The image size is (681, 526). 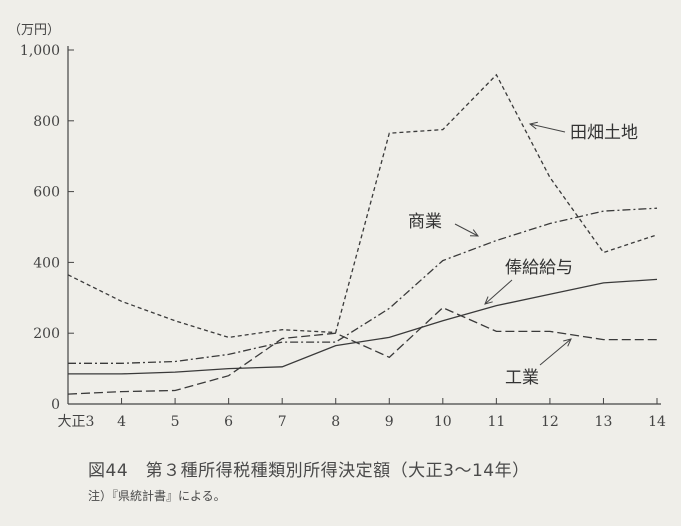 I want to click on y-axis-unit: （万円）, so click(x=34, y=30).